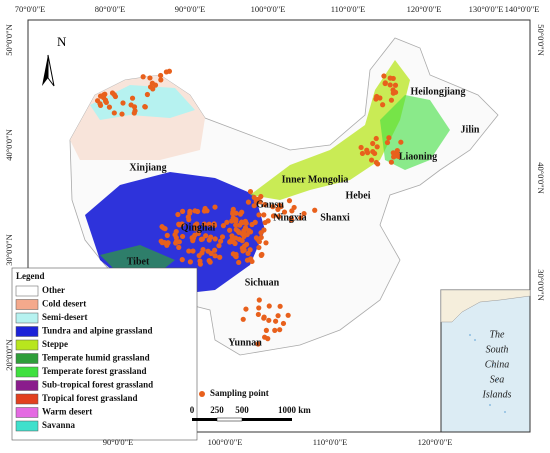 This screenshot has height=453, width=550. I want to click on scale-label: 1000 km, so click(294, 410).